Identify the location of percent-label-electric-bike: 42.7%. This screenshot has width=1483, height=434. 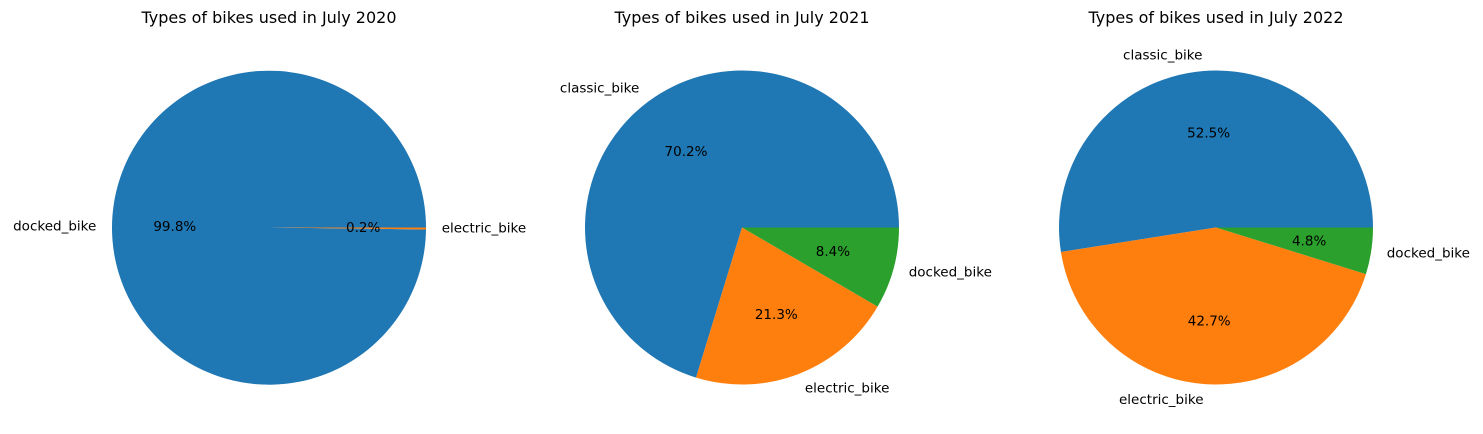
(1209, 321).